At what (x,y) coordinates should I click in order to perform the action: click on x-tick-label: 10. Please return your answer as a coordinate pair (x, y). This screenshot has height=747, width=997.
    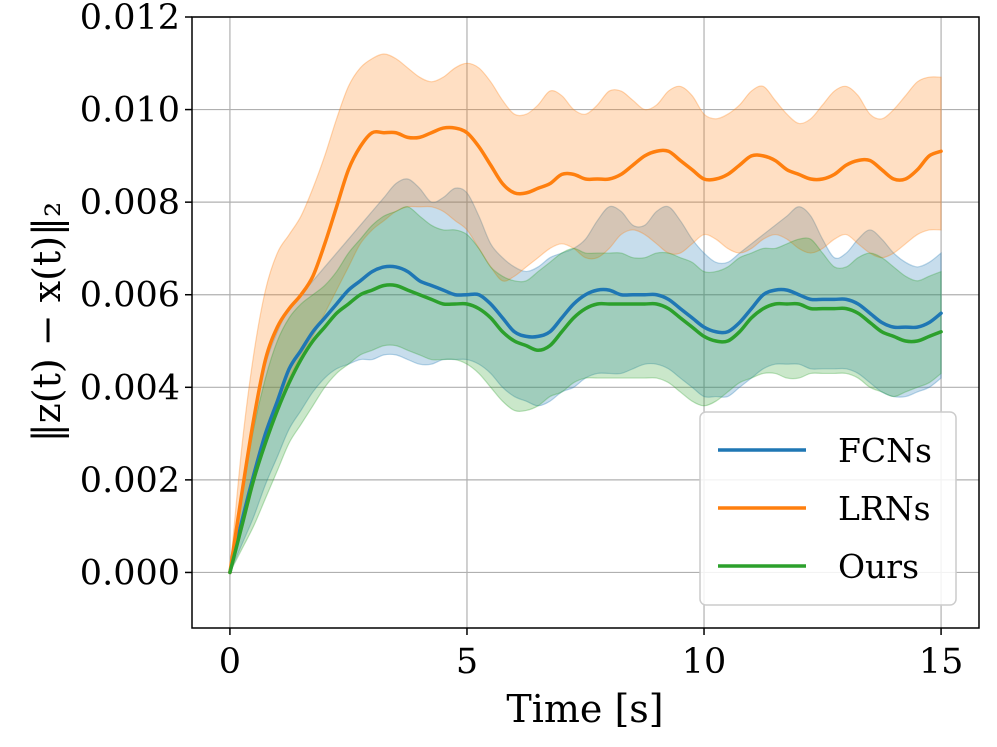
    Looking at the image, I should click on (704, 662).